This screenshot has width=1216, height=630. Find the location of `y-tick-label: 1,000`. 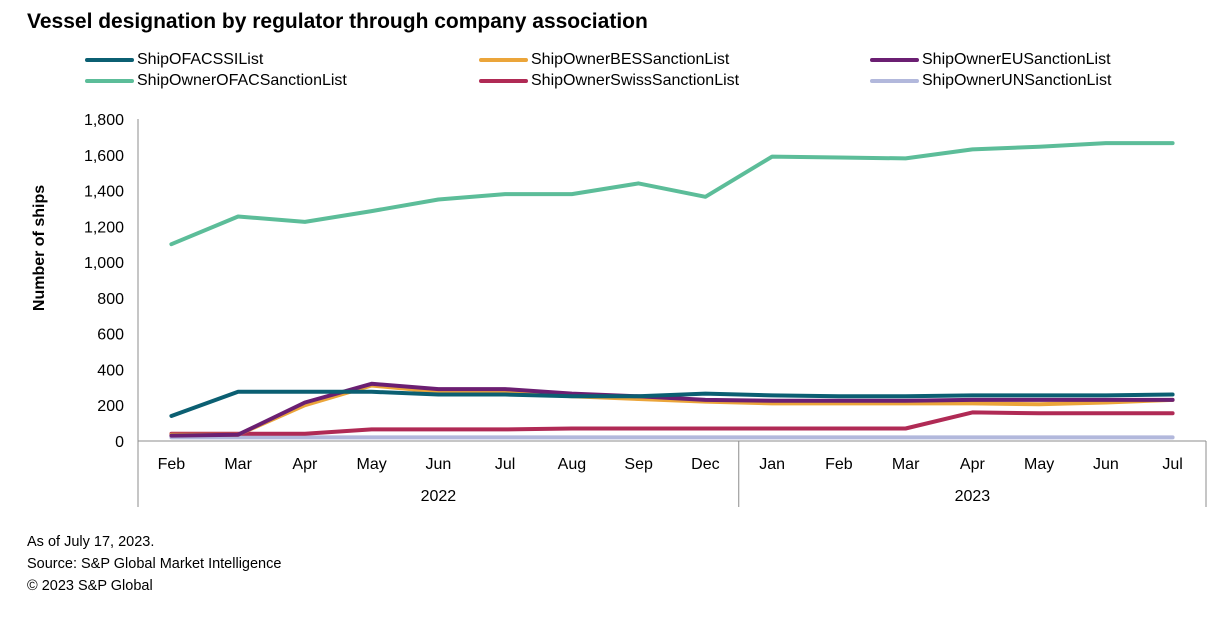

y-tick-label: 1,000 is located at coordinates (104, 263).